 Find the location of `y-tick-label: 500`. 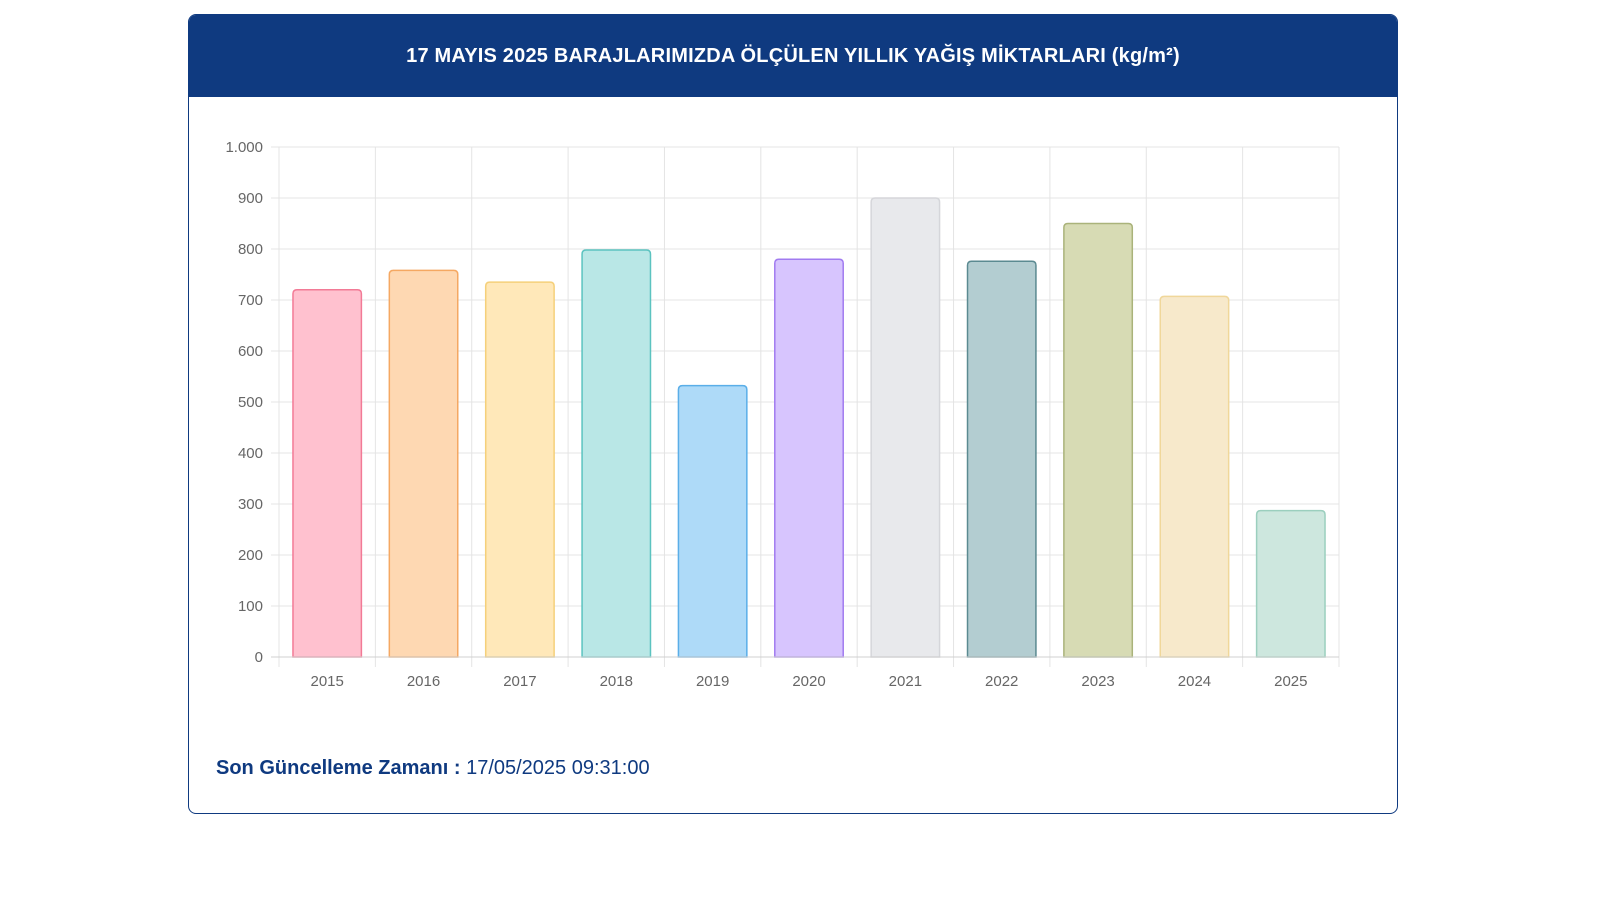

y-tick-label: 500 is located at coordinates (250, 402).